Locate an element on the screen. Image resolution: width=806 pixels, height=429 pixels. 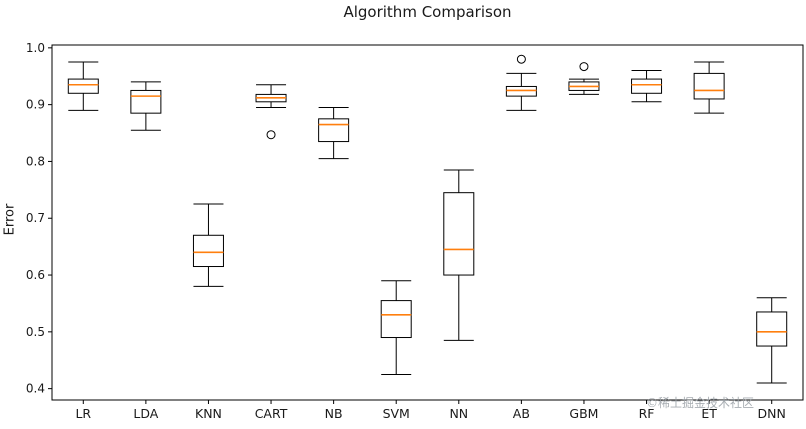
box-LDA is located at coordinates (146, 101).